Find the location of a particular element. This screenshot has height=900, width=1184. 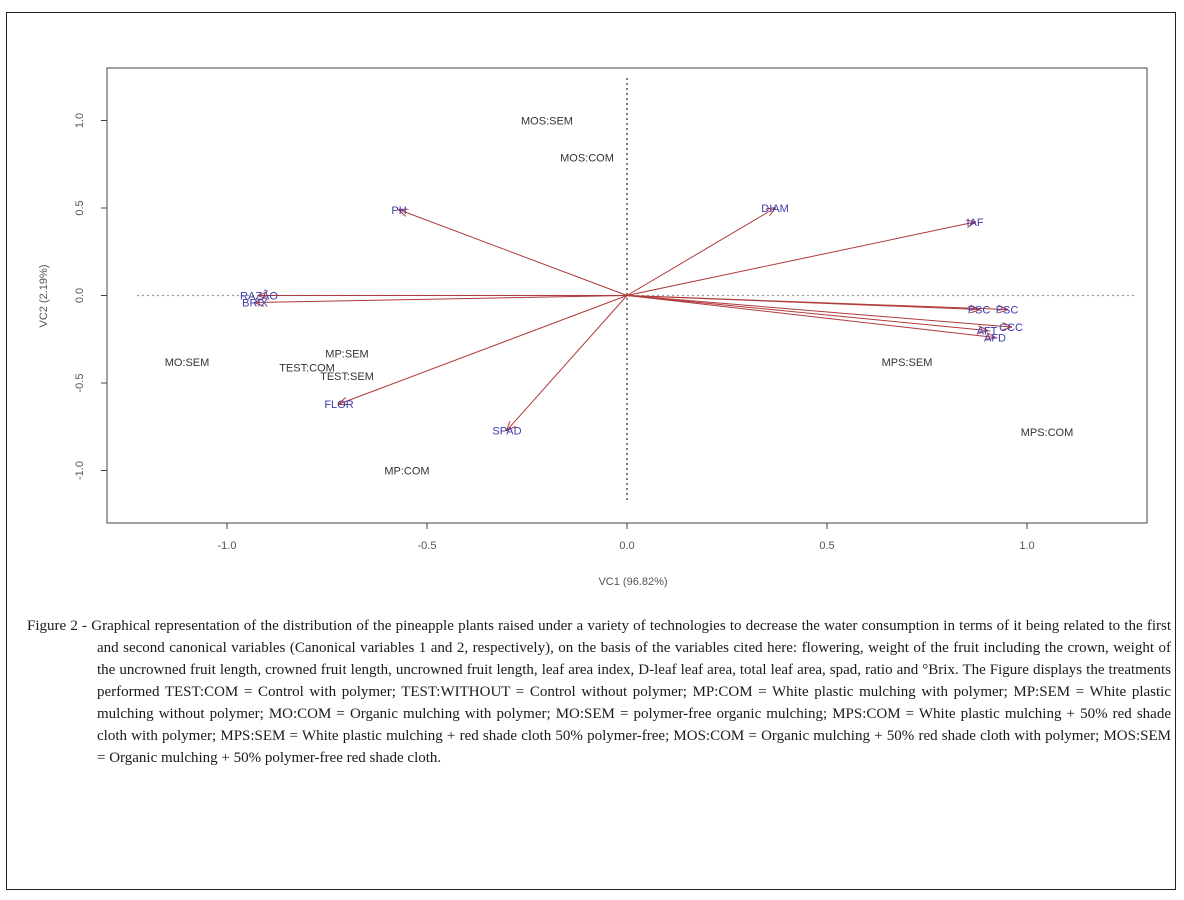

treatment-label: MP:COM is located at coordinates (406, 472).